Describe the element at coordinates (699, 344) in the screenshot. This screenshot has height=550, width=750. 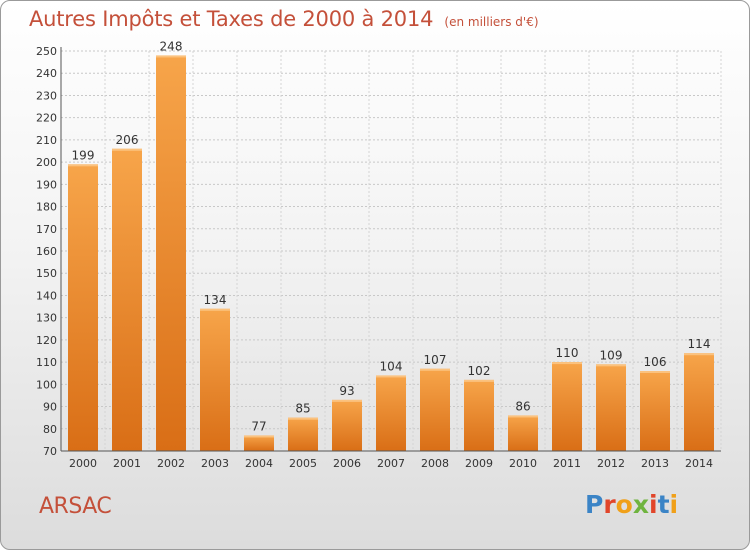
I see `data-label: 114` at that location.